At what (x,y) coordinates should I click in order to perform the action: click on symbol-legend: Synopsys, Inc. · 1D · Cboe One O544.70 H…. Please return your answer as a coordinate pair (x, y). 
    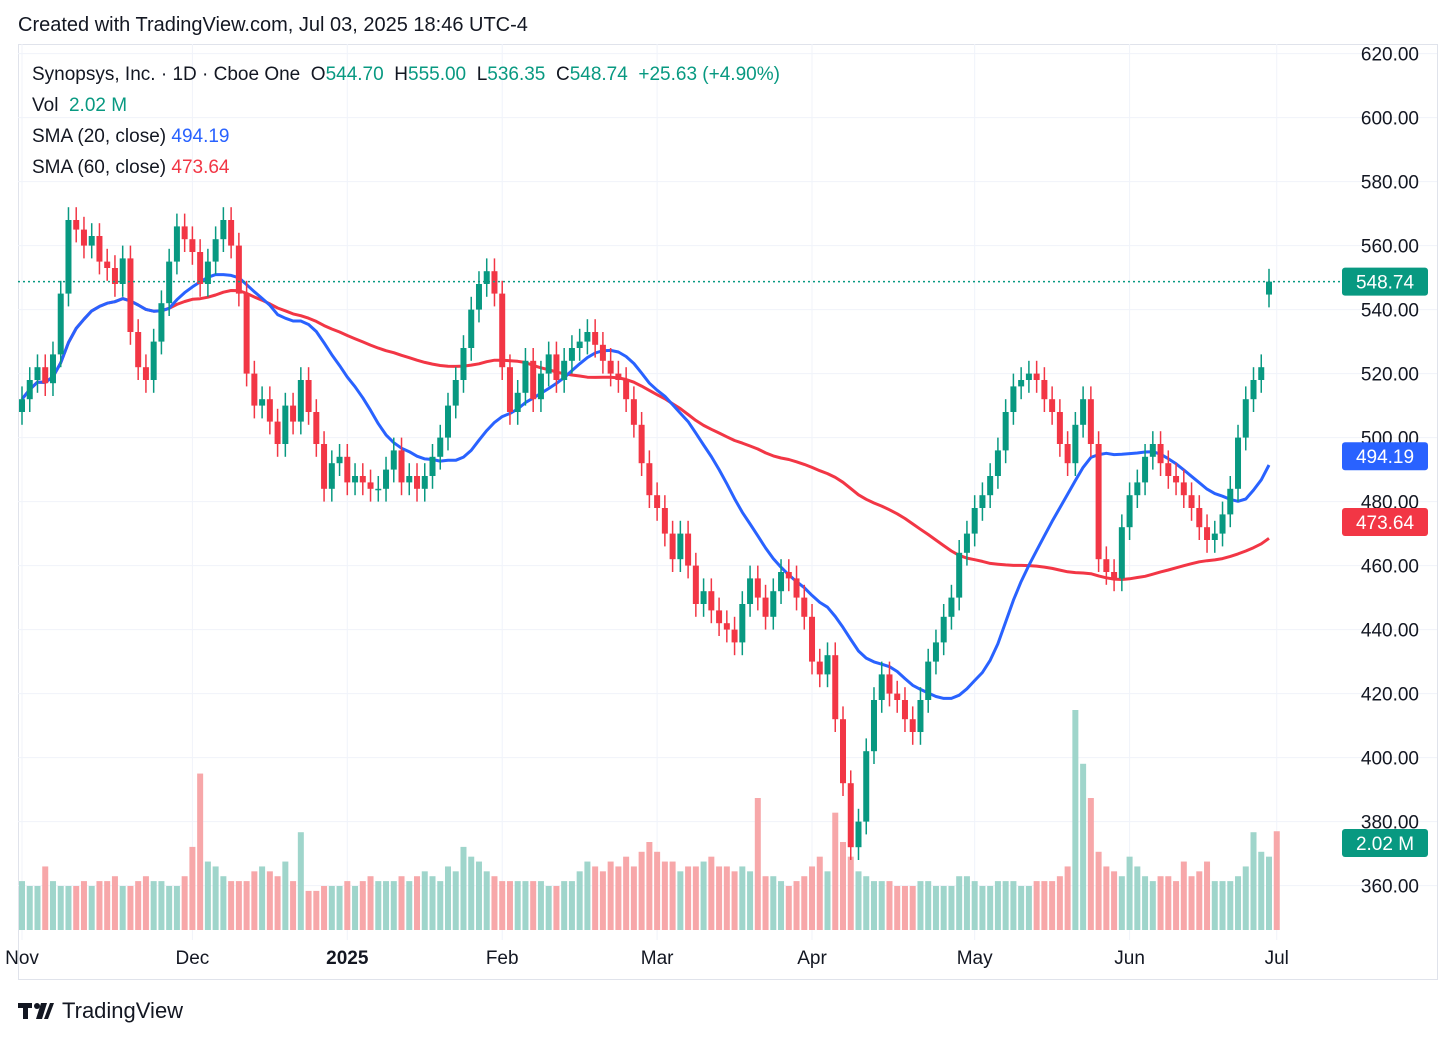
    Looking at the image, I should click on (406, 75).